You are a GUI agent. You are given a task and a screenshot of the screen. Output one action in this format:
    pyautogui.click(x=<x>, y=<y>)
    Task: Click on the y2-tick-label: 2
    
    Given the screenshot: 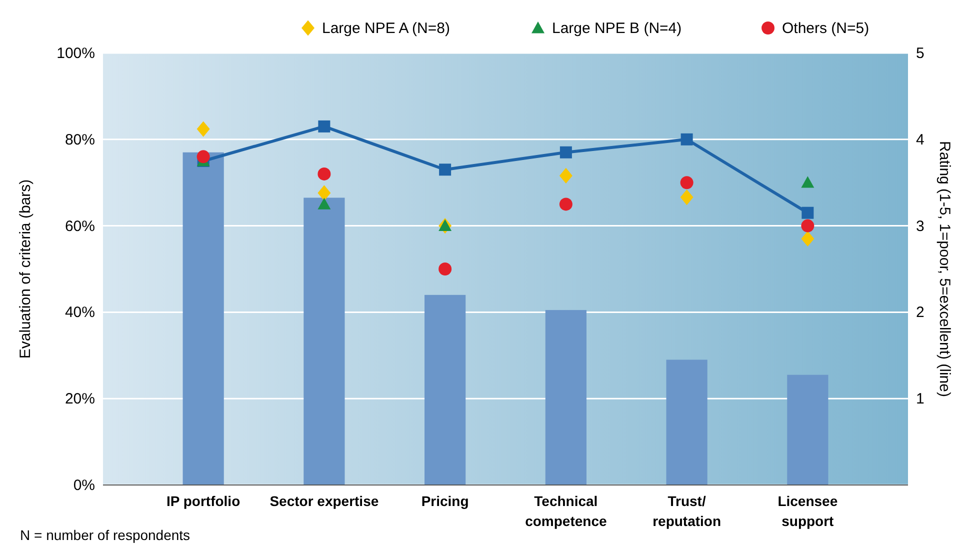 What is the action you would take?
    pyautogui.click(x=920, y=313)
    